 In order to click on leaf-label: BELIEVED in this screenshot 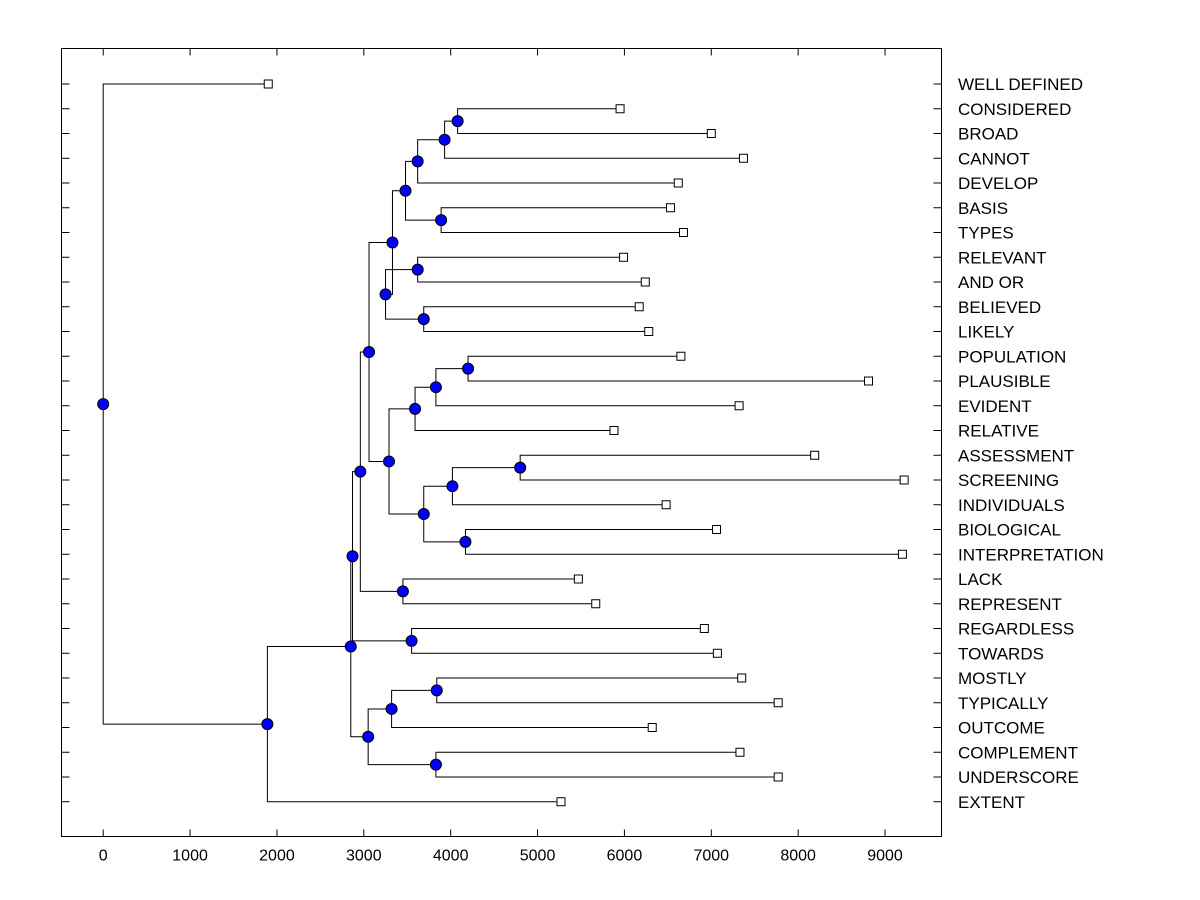, I will do `click(999, 307)`.